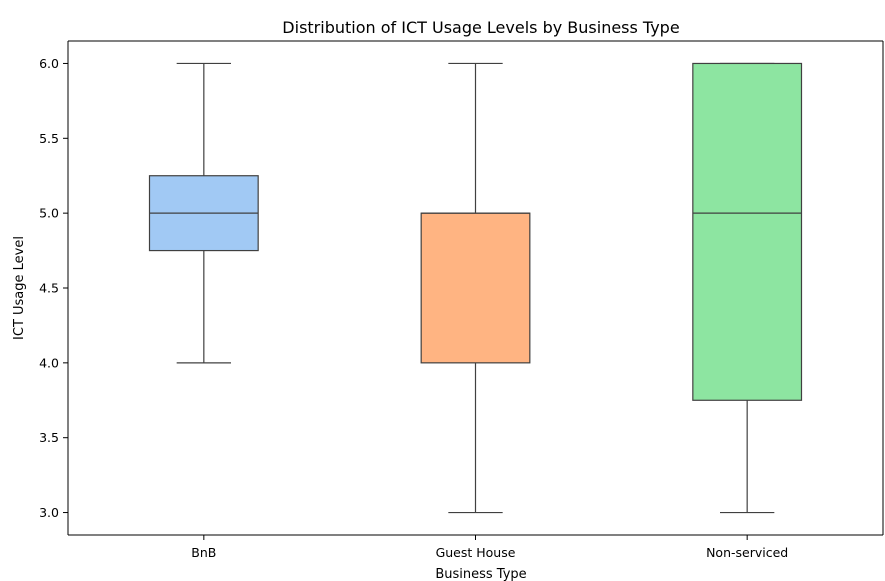 The height and width of the screenshot is (581, 885). I want to click on y-tick-label: 5.5, so click(49, 138).